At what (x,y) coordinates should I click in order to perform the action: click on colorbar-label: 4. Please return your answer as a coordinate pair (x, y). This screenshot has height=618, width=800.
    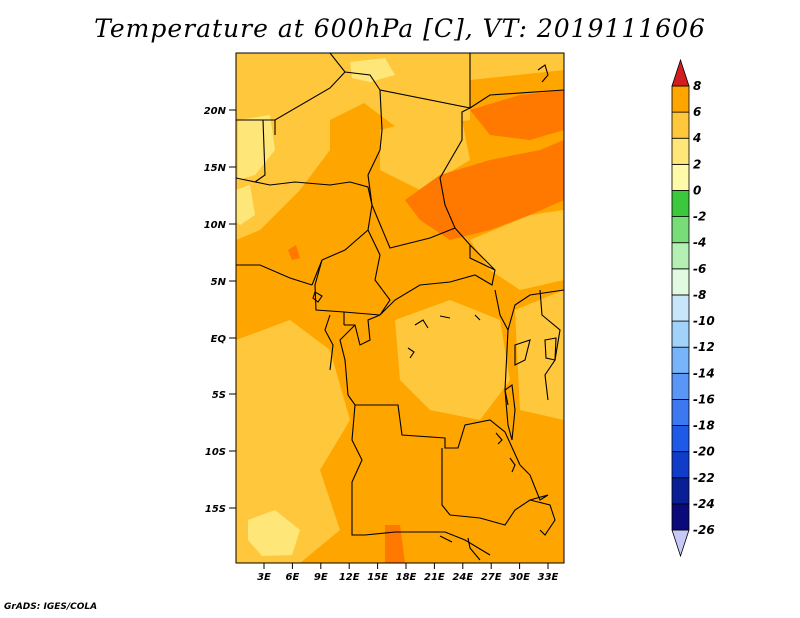
    Looking at the image, I should click on (696, 138).